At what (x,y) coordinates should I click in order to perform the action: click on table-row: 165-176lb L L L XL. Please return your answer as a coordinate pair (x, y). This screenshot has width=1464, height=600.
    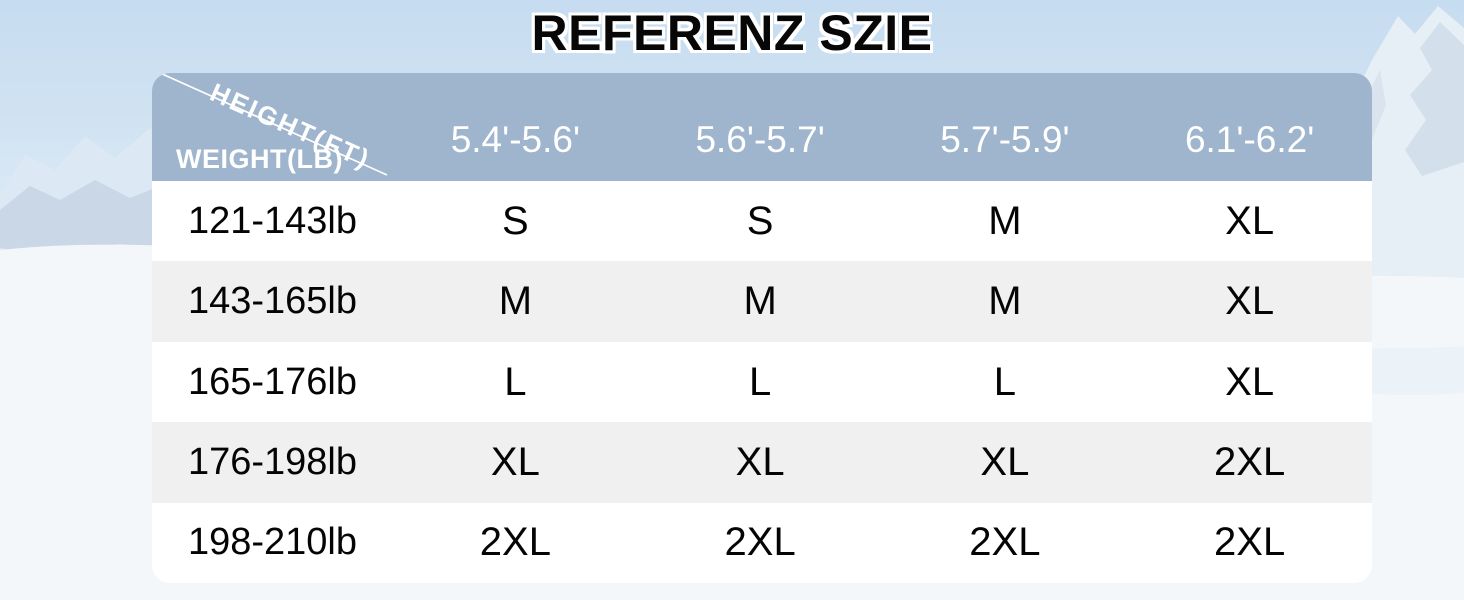
    Looking at the image, I should click on (762, 382).